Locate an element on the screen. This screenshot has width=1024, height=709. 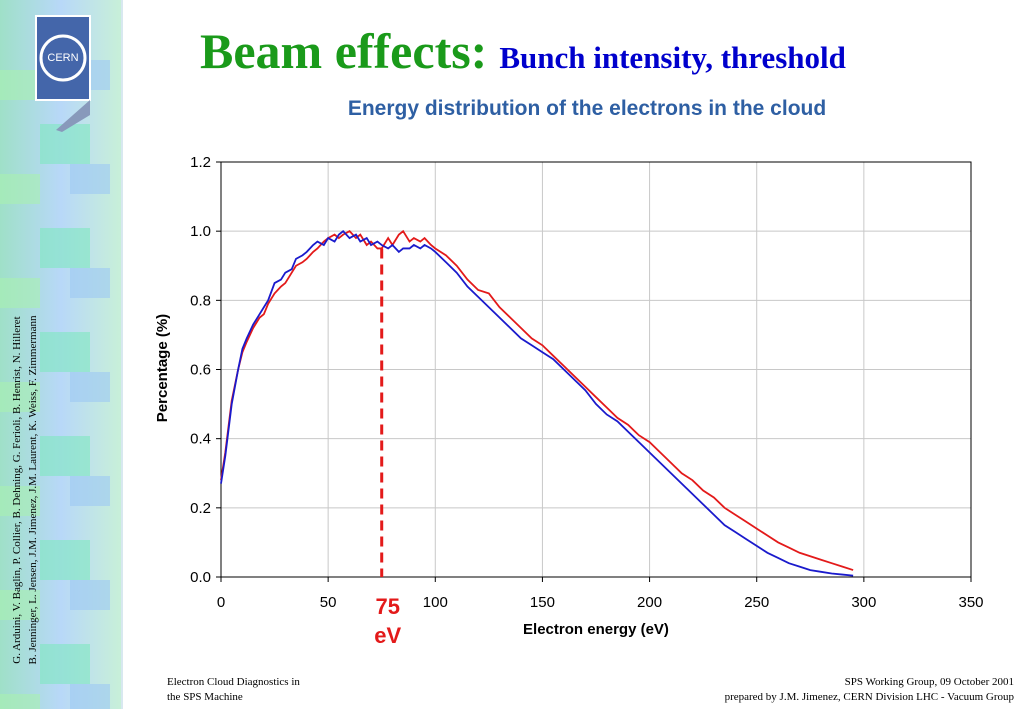
threshold-label: eV is located at coordinates (387, 635).